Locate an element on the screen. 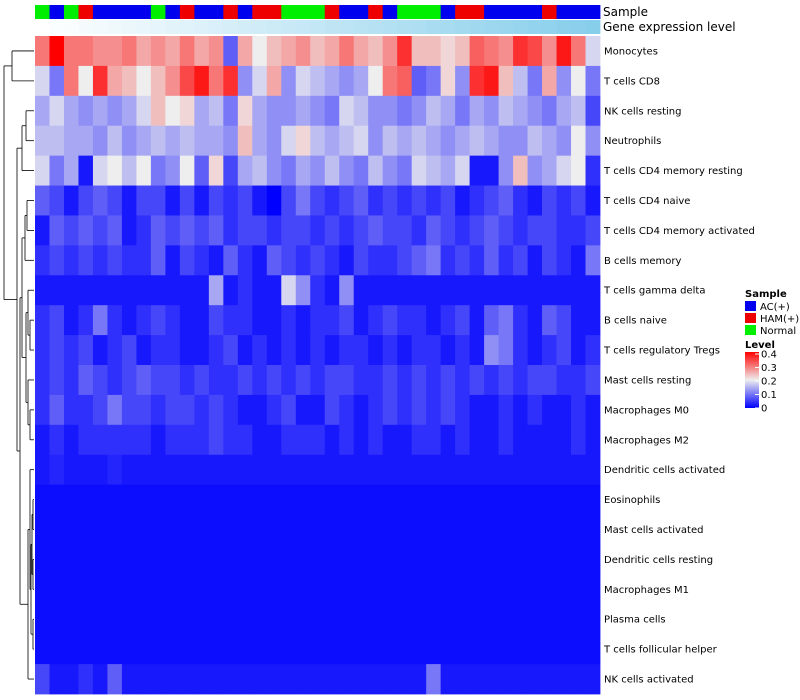 The height and width of the screenshot is (700, 800). row-label: T cells gamma delta is located at coordinates (654, 291).